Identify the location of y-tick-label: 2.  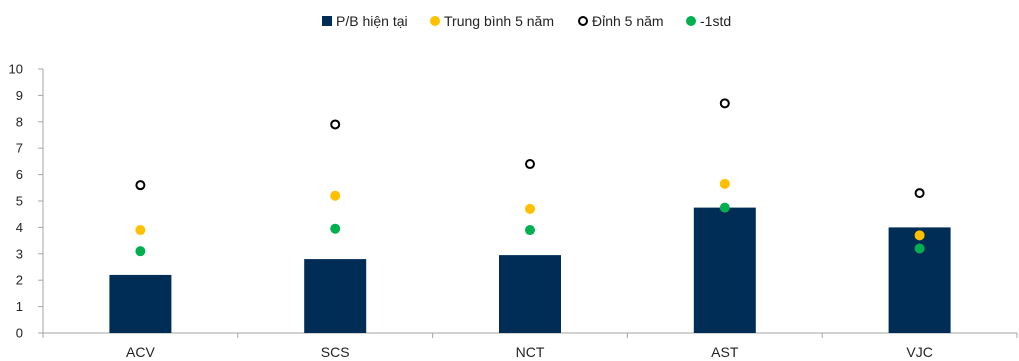
(19, 280).